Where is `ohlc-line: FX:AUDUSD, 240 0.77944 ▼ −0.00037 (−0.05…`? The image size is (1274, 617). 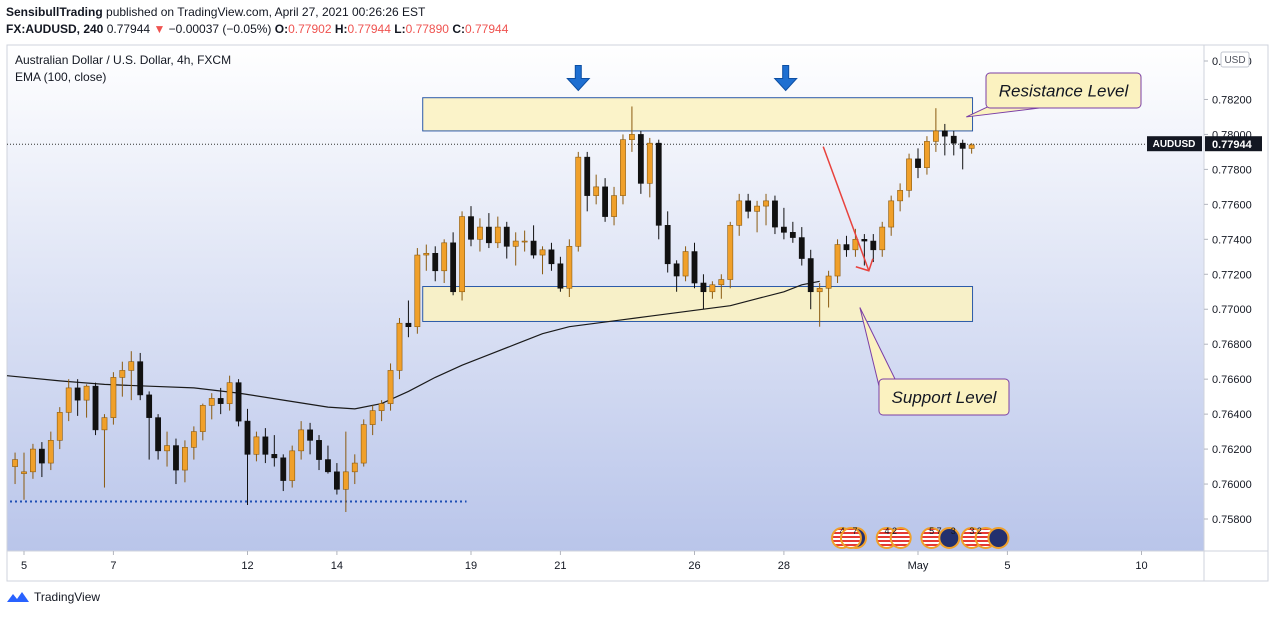
ohlc-line: FX:AUDUSD, 240 0.77944 ▼ −0.00037 (−0.05… is located at coordinates (257, 29).